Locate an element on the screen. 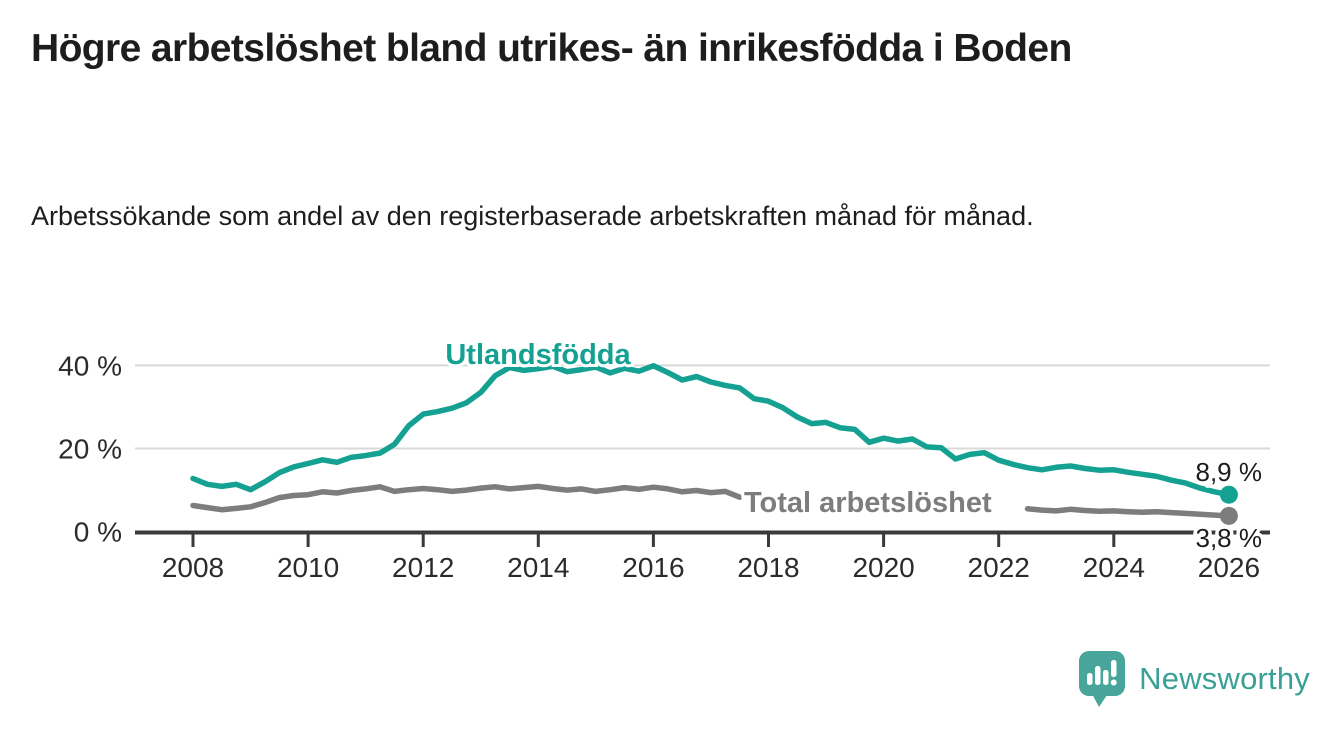  x-tick-label-2020: 2020 is located at coordinates (883, 567).